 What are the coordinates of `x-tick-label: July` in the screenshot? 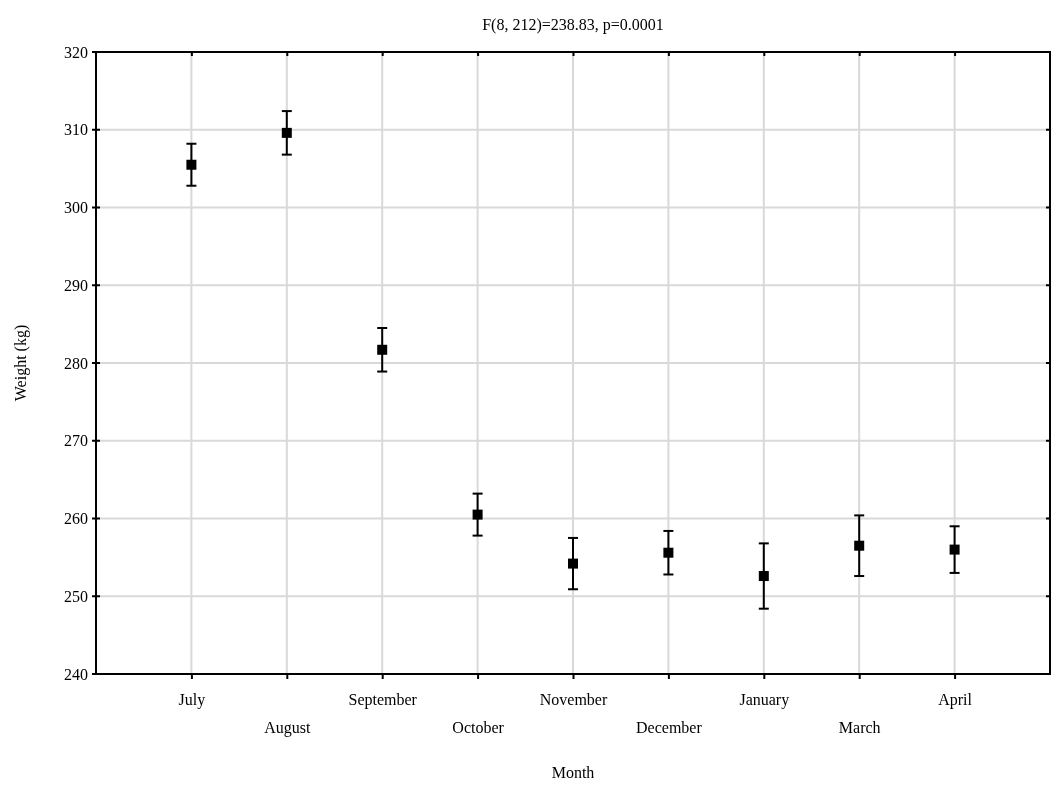 It's located at (192, 700).